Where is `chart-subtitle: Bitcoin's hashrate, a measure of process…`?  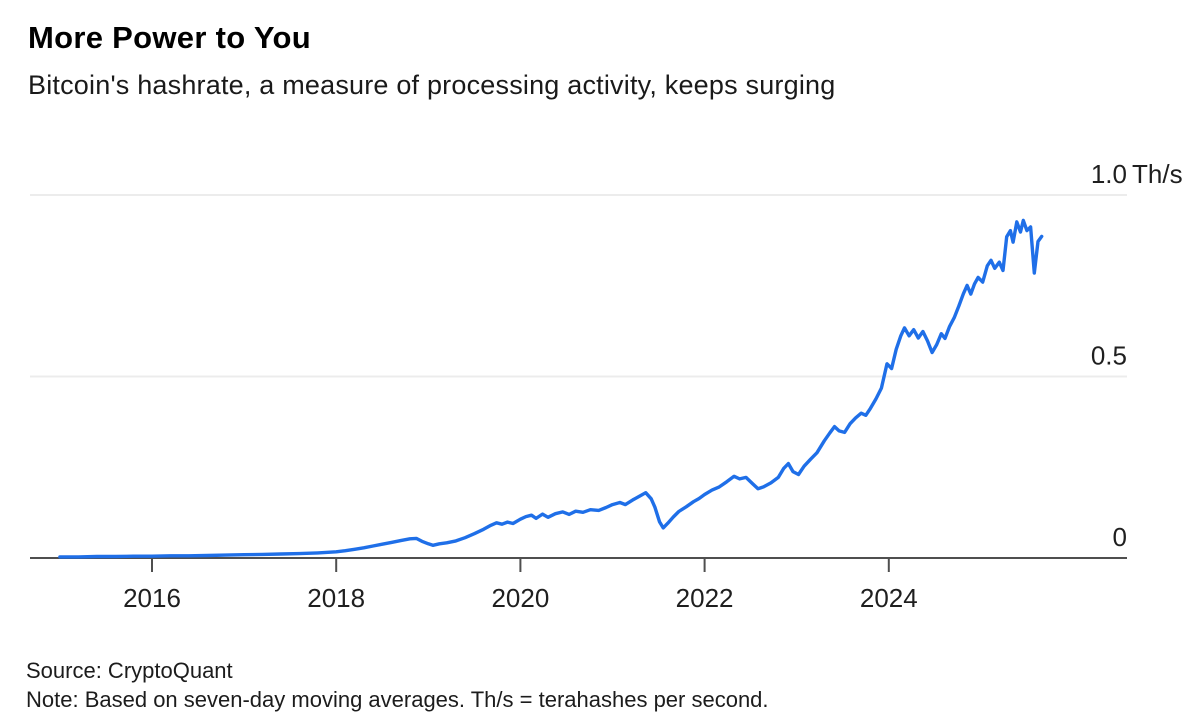
chart-subtitle: Bitcoin's hashrate, a measure of process… is located at coordinates (432, 85).